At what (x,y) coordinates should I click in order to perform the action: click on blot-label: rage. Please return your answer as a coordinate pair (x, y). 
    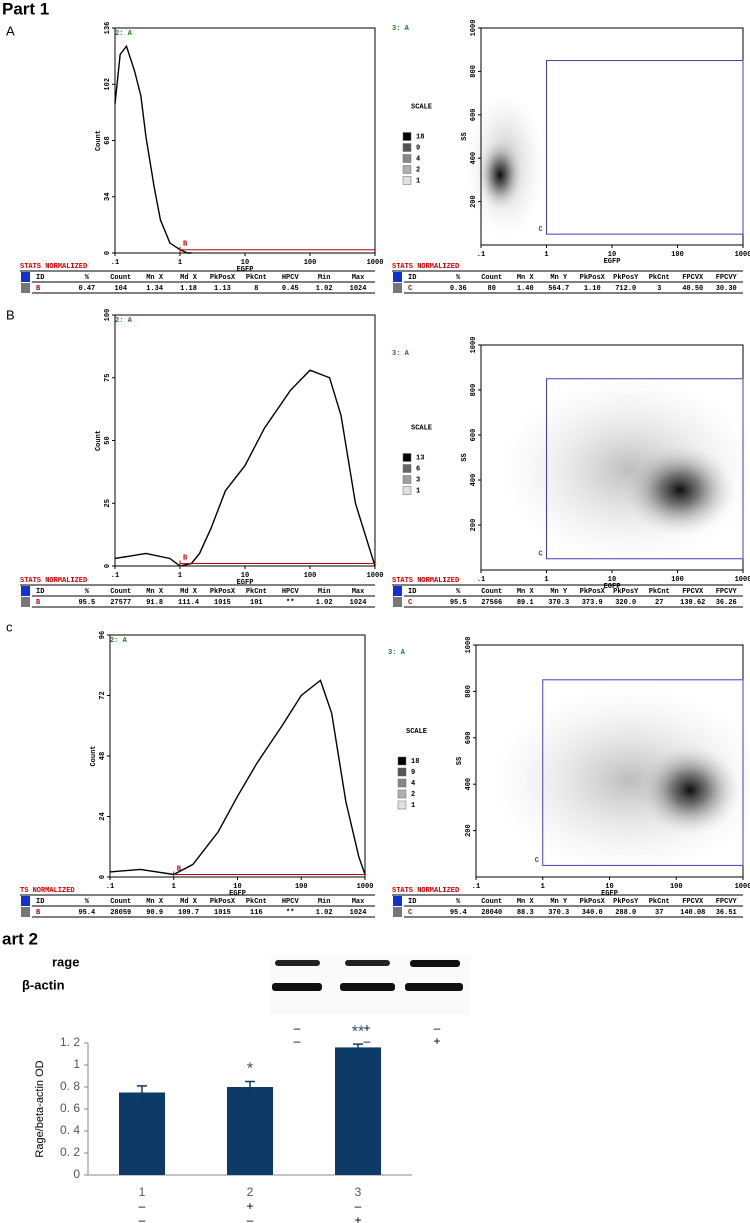
    Looking at the image, I should click on (65, 961).